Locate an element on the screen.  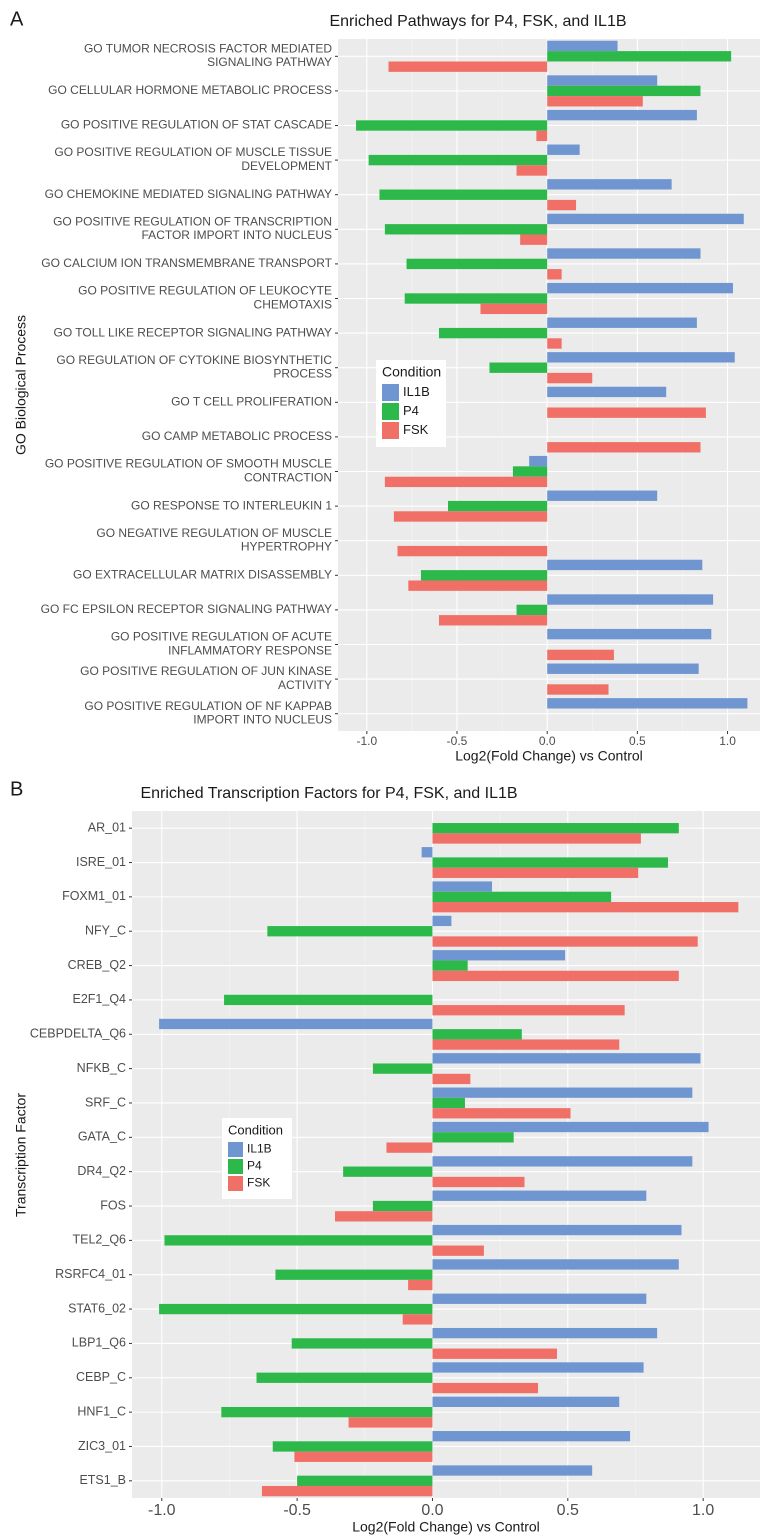
y-tick-label: DR4_Q2 is located at coordinates (101, 1171).